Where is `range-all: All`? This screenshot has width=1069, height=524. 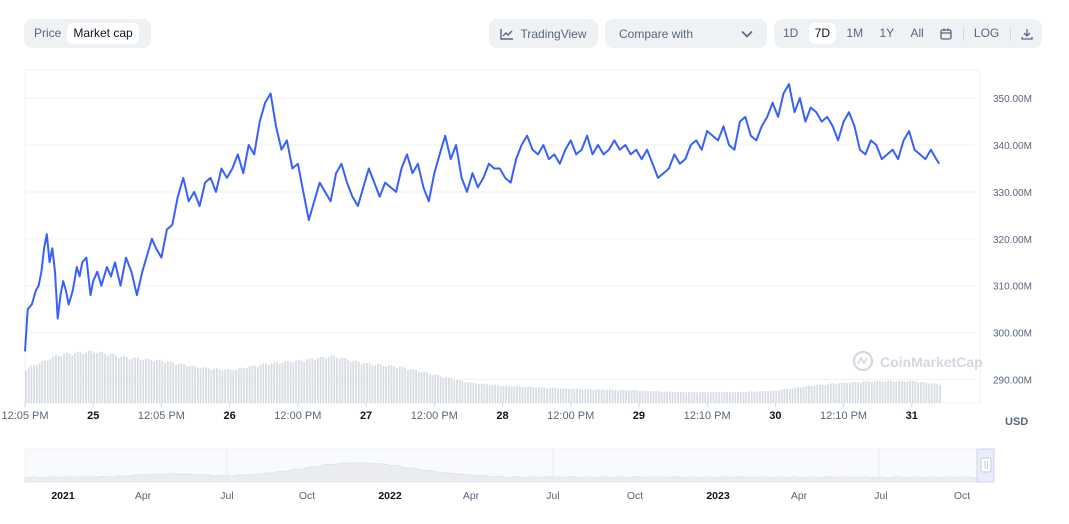 range-all: All is located at coordinates (917, 33).